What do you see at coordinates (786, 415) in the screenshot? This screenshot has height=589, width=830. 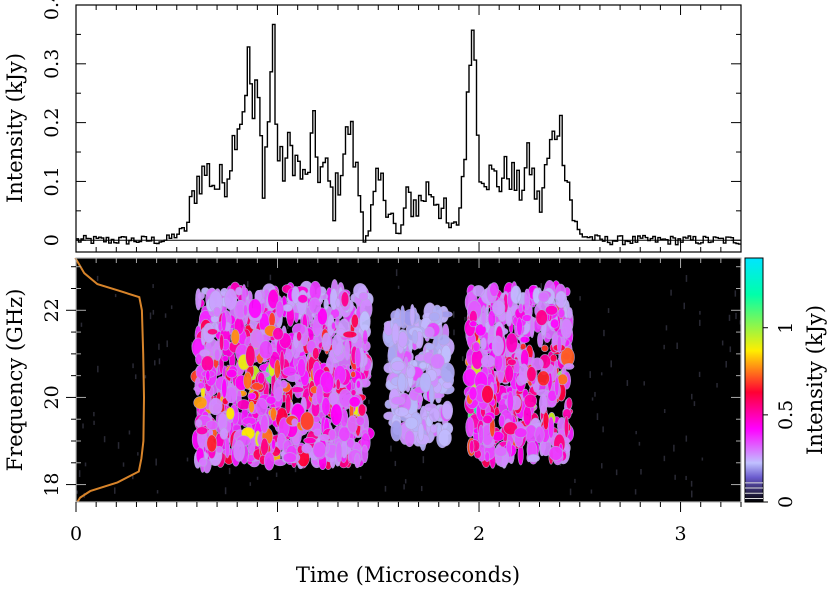 I see `colorbar-tick-label: 0.5` at bounding box center [786, 415].